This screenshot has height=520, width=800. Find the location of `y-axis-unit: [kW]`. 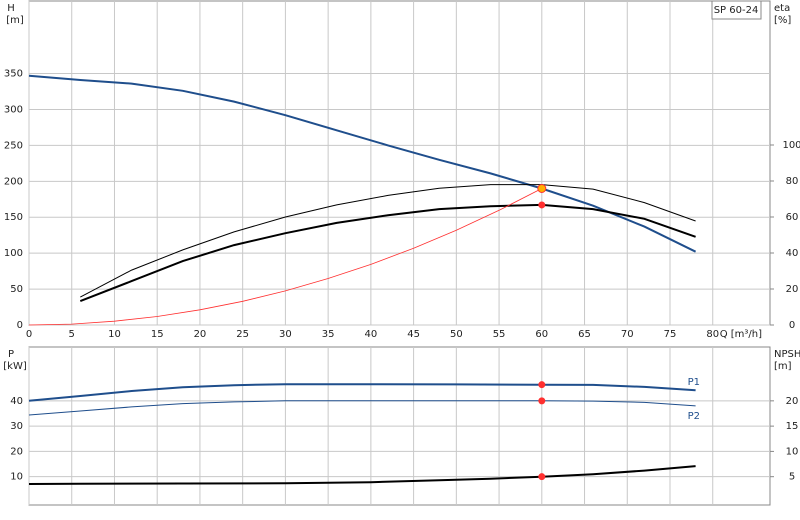

y-axis-unit: [kW] is located at coordinates (15, 366).